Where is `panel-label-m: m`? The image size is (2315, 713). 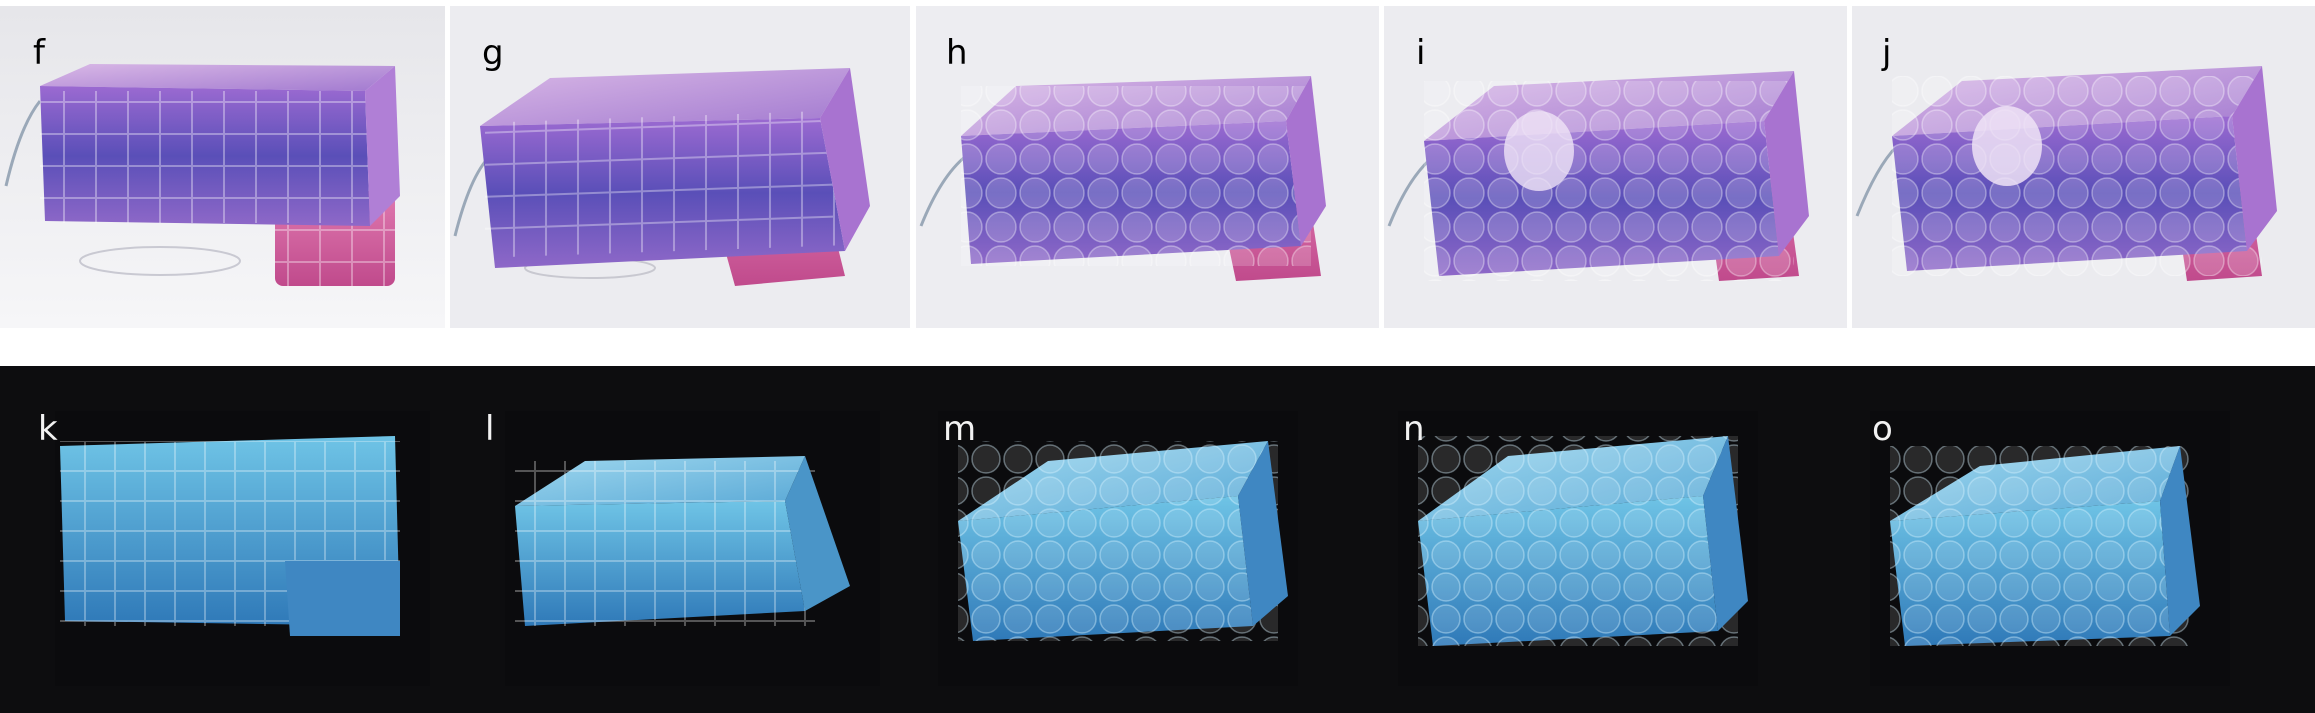
panel-label-m: m is located at coordinates (960, 429).